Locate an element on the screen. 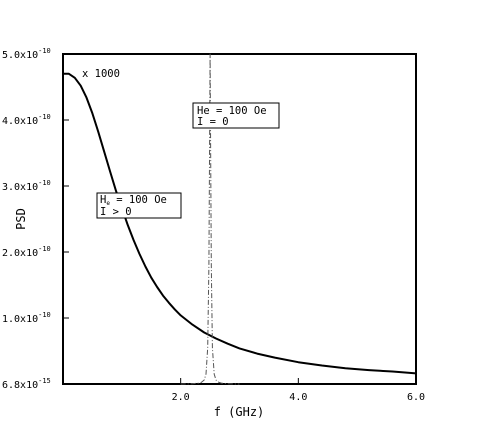 The image size is (490, 436). y-tick-label: 6.8x10⁻¹⁵ is located at coordinates (26, 384).